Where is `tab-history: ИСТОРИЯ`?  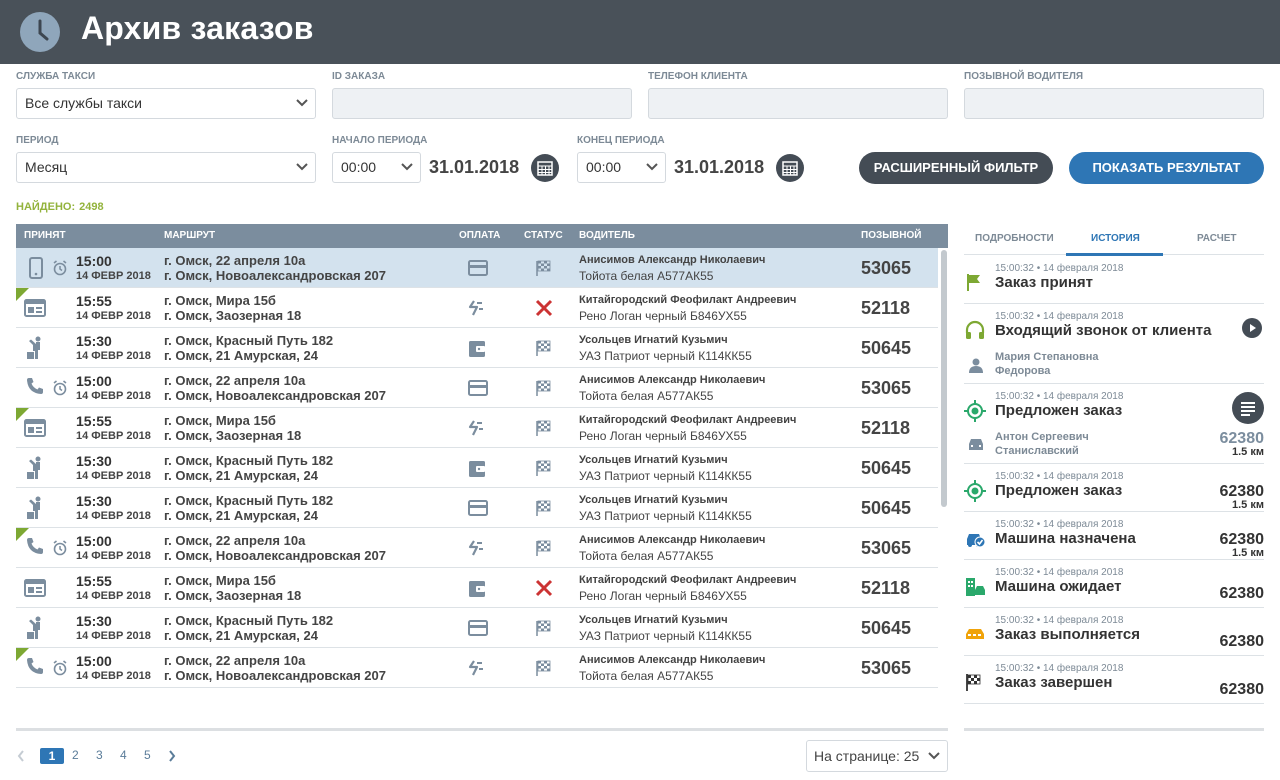
tab-history: ИСТОРИЯ is located at coordinates (1115, 238).